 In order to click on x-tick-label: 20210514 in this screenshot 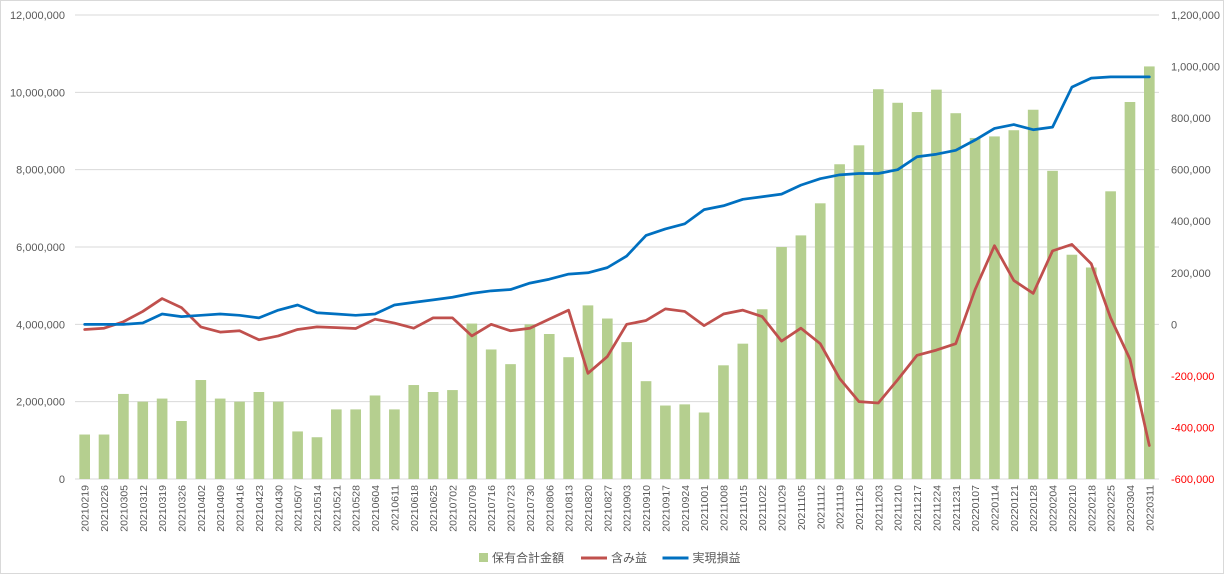, I will do `click(318, 508)`.